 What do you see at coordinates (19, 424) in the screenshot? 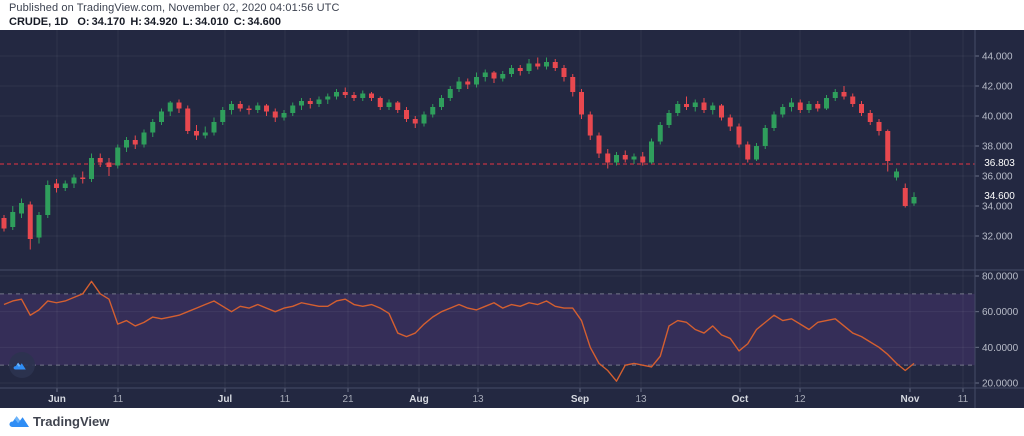
I see `tradingview-logo-icon` at bounding box center [19, 424].